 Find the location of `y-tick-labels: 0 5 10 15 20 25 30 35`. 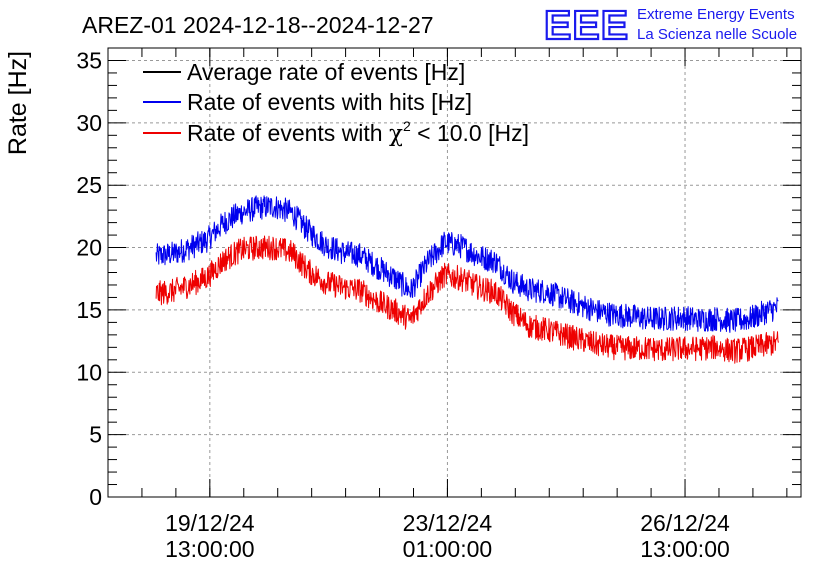

y-tick-labels: 0 5 10 15 20 25 30 35 is located at coordinates (89, 278).